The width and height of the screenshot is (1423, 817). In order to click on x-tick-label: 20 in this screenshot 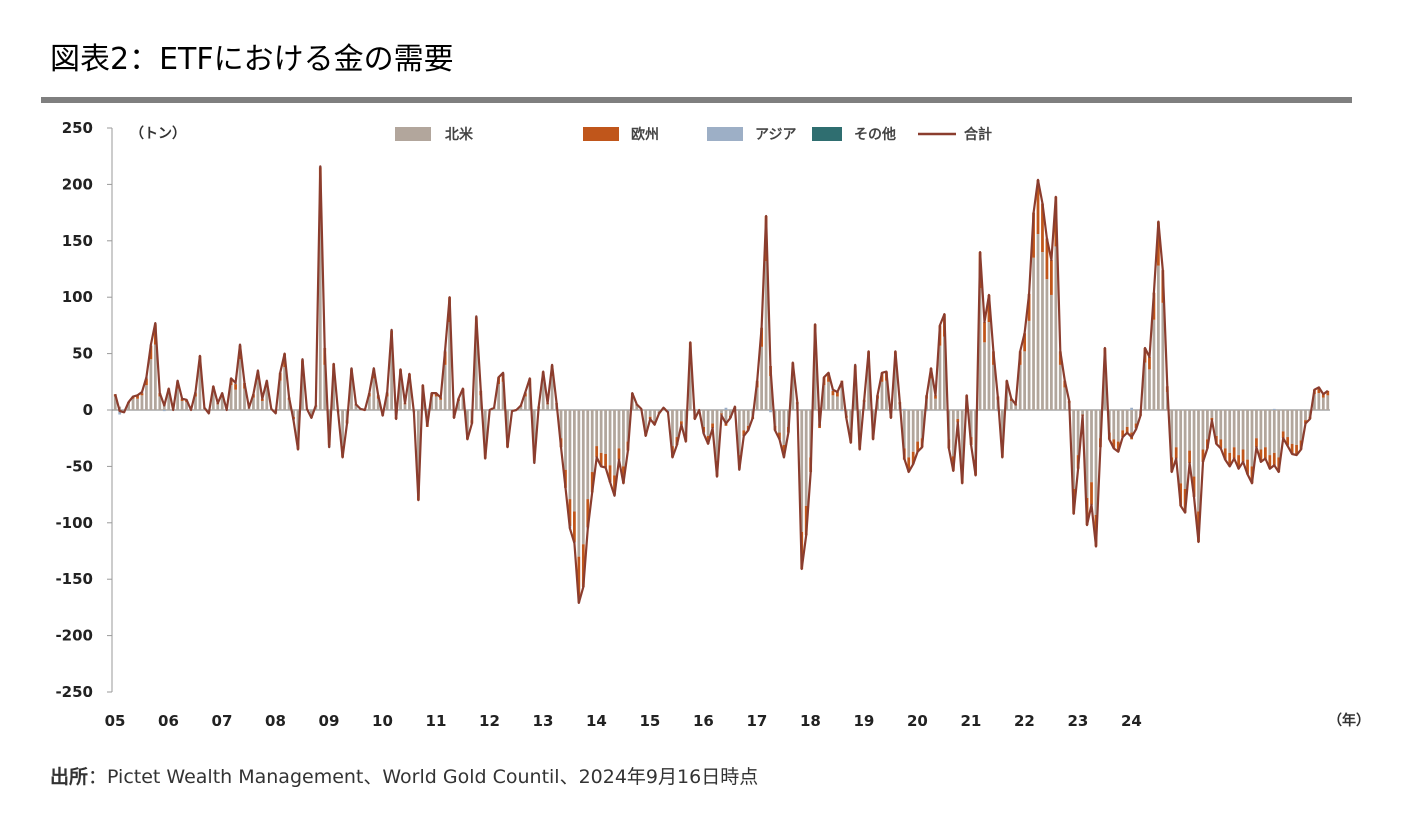, I will do `click(917, 721)`.